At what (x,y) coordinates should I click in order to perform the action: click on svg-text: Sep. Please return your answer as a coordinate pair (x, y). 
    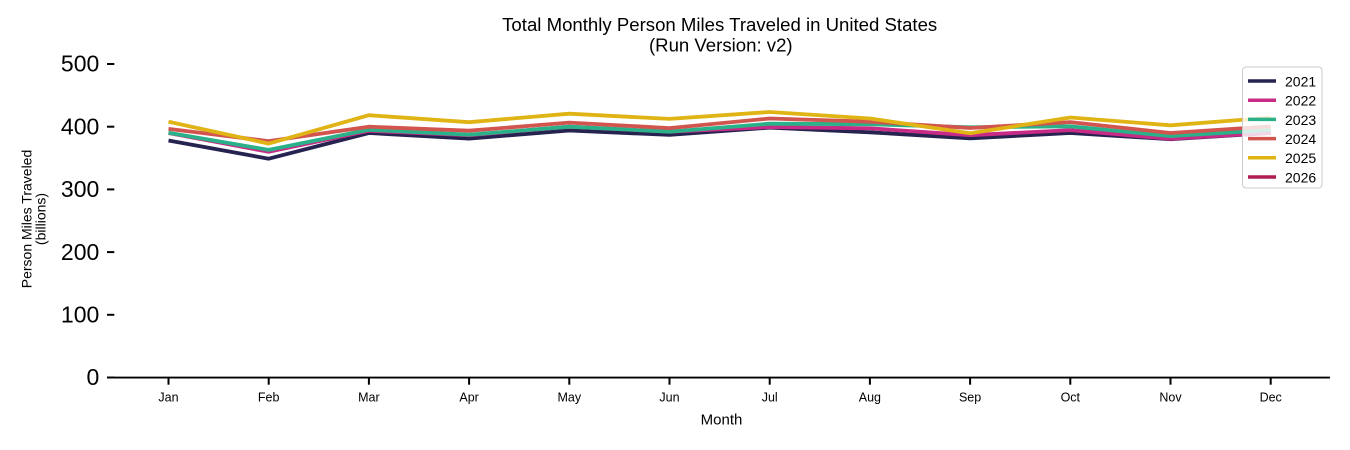
    Looking at the image, I should click on (970, 398).